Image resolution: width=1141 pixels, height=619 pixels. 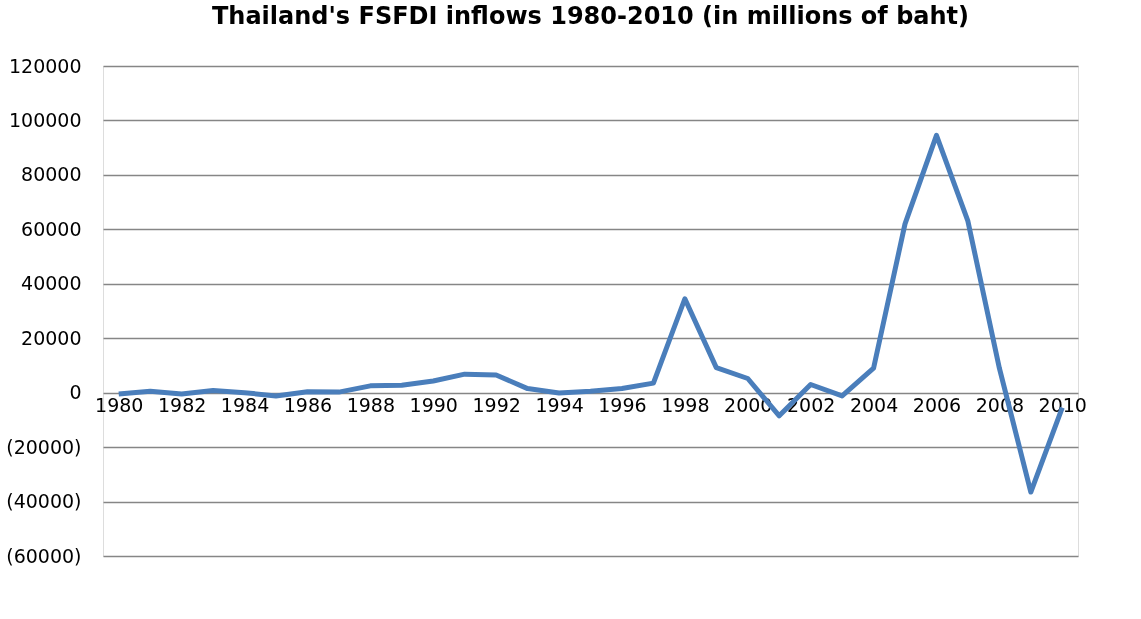 I want to click on y-tick-label: (60000), so click(x=44, y=555).